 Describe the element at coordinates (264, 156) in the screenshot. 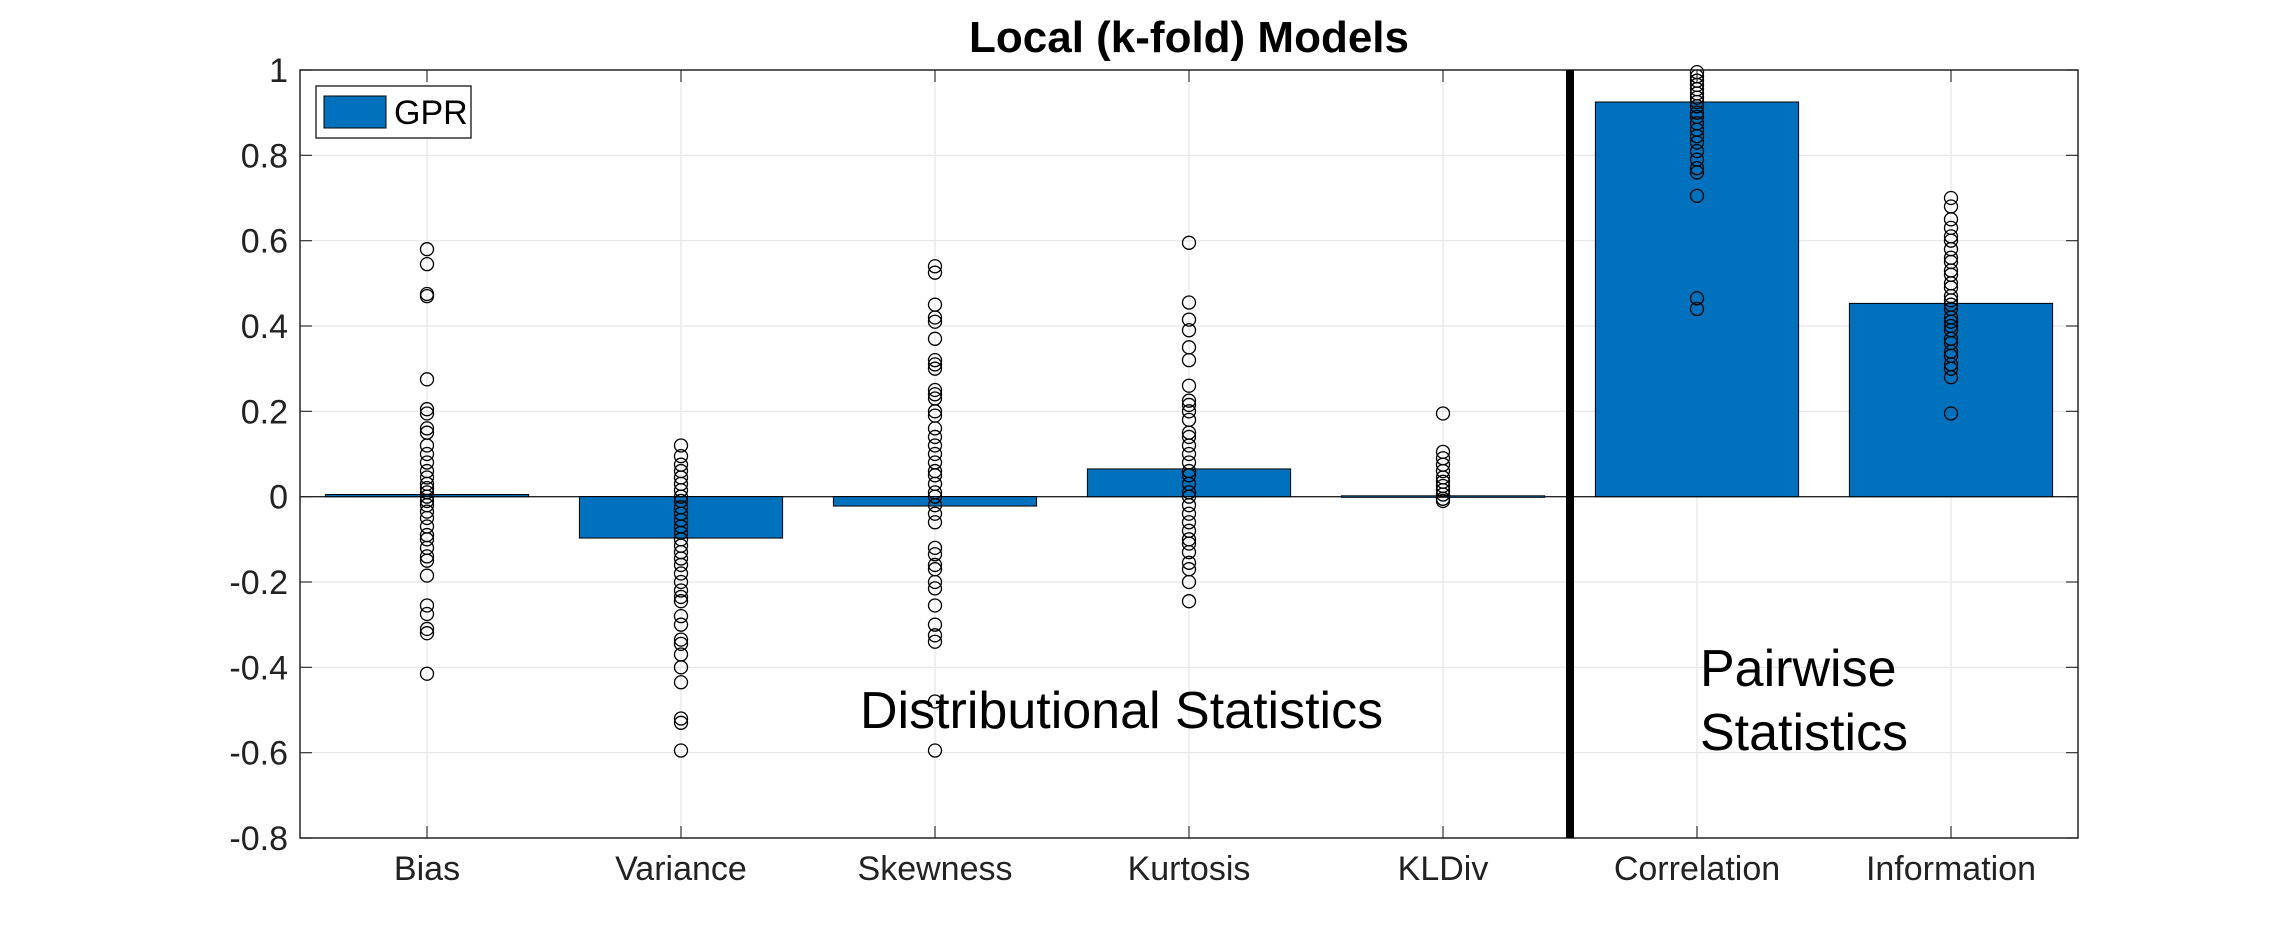

I see `y-tick-label: 0.8` at that location.